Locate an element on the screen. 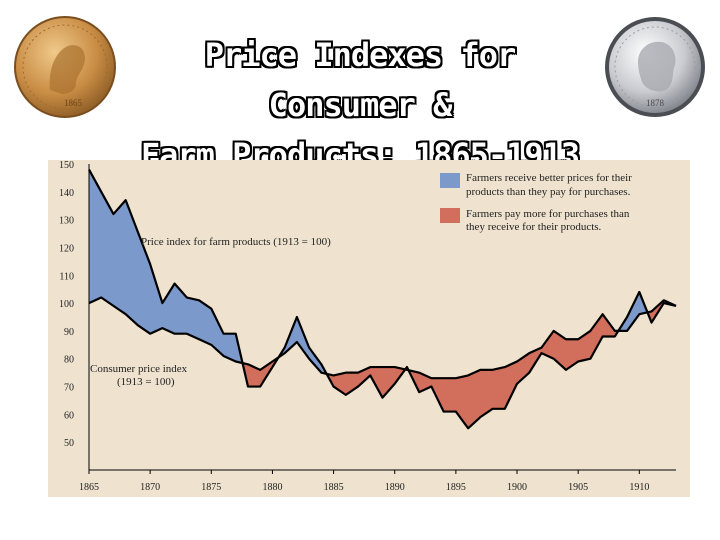 This screenshot has height=540, width=720. silver-coin-inscription: 1878 is located at coordinates (655, 103).